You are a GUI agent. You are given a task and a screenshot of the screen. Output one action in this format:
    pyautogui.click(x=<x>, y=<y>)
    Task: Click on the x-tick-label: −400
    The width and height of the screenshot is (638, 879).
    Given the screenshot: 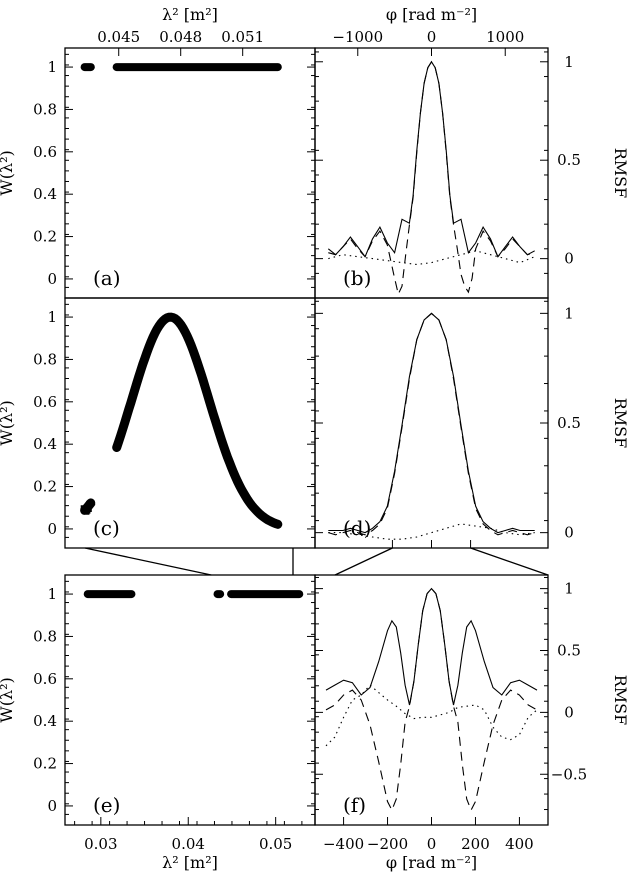 What is the action you would take?
    pyautogui.click(x=343, y=844)
    